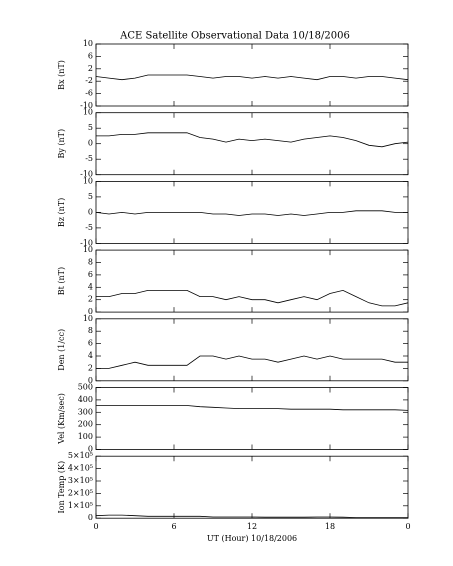  Describe the element at coordinates (61, 144) in the screenshot. I see `y-axis-label: By (nT)` at that location.